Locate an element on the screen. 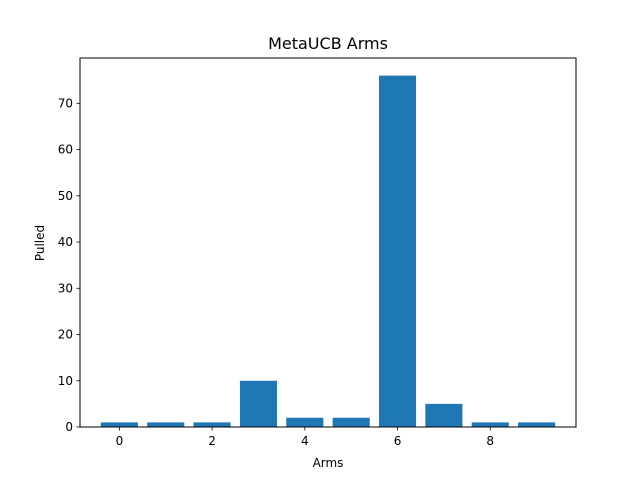 This screenshot has height=480, width=640. x-ticks-group: 0 2 4 6 8 is located at coordinates (305, 437).